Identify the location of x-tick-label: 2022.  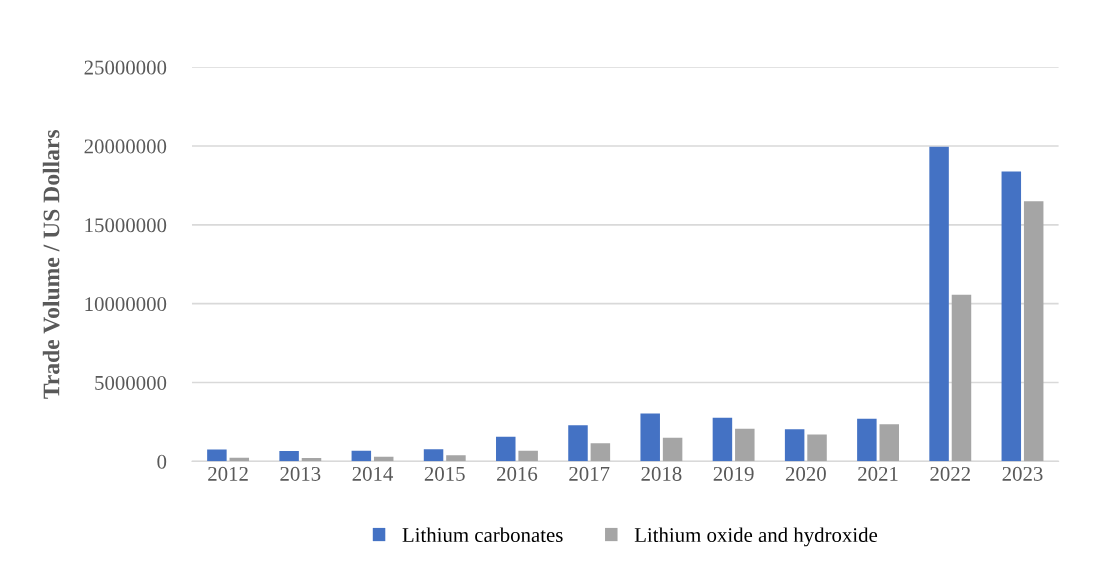
(950, 473).